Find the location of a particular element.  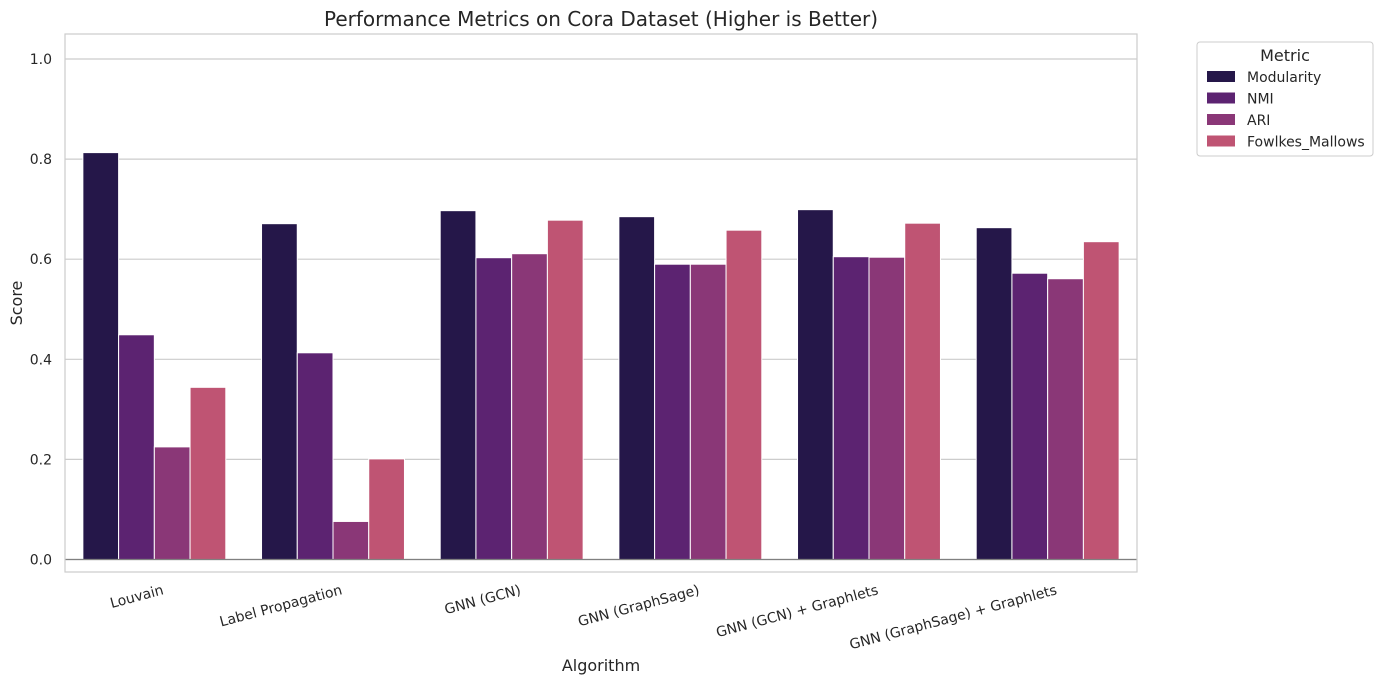

legend-frame is located at coordinates (1285, 99).